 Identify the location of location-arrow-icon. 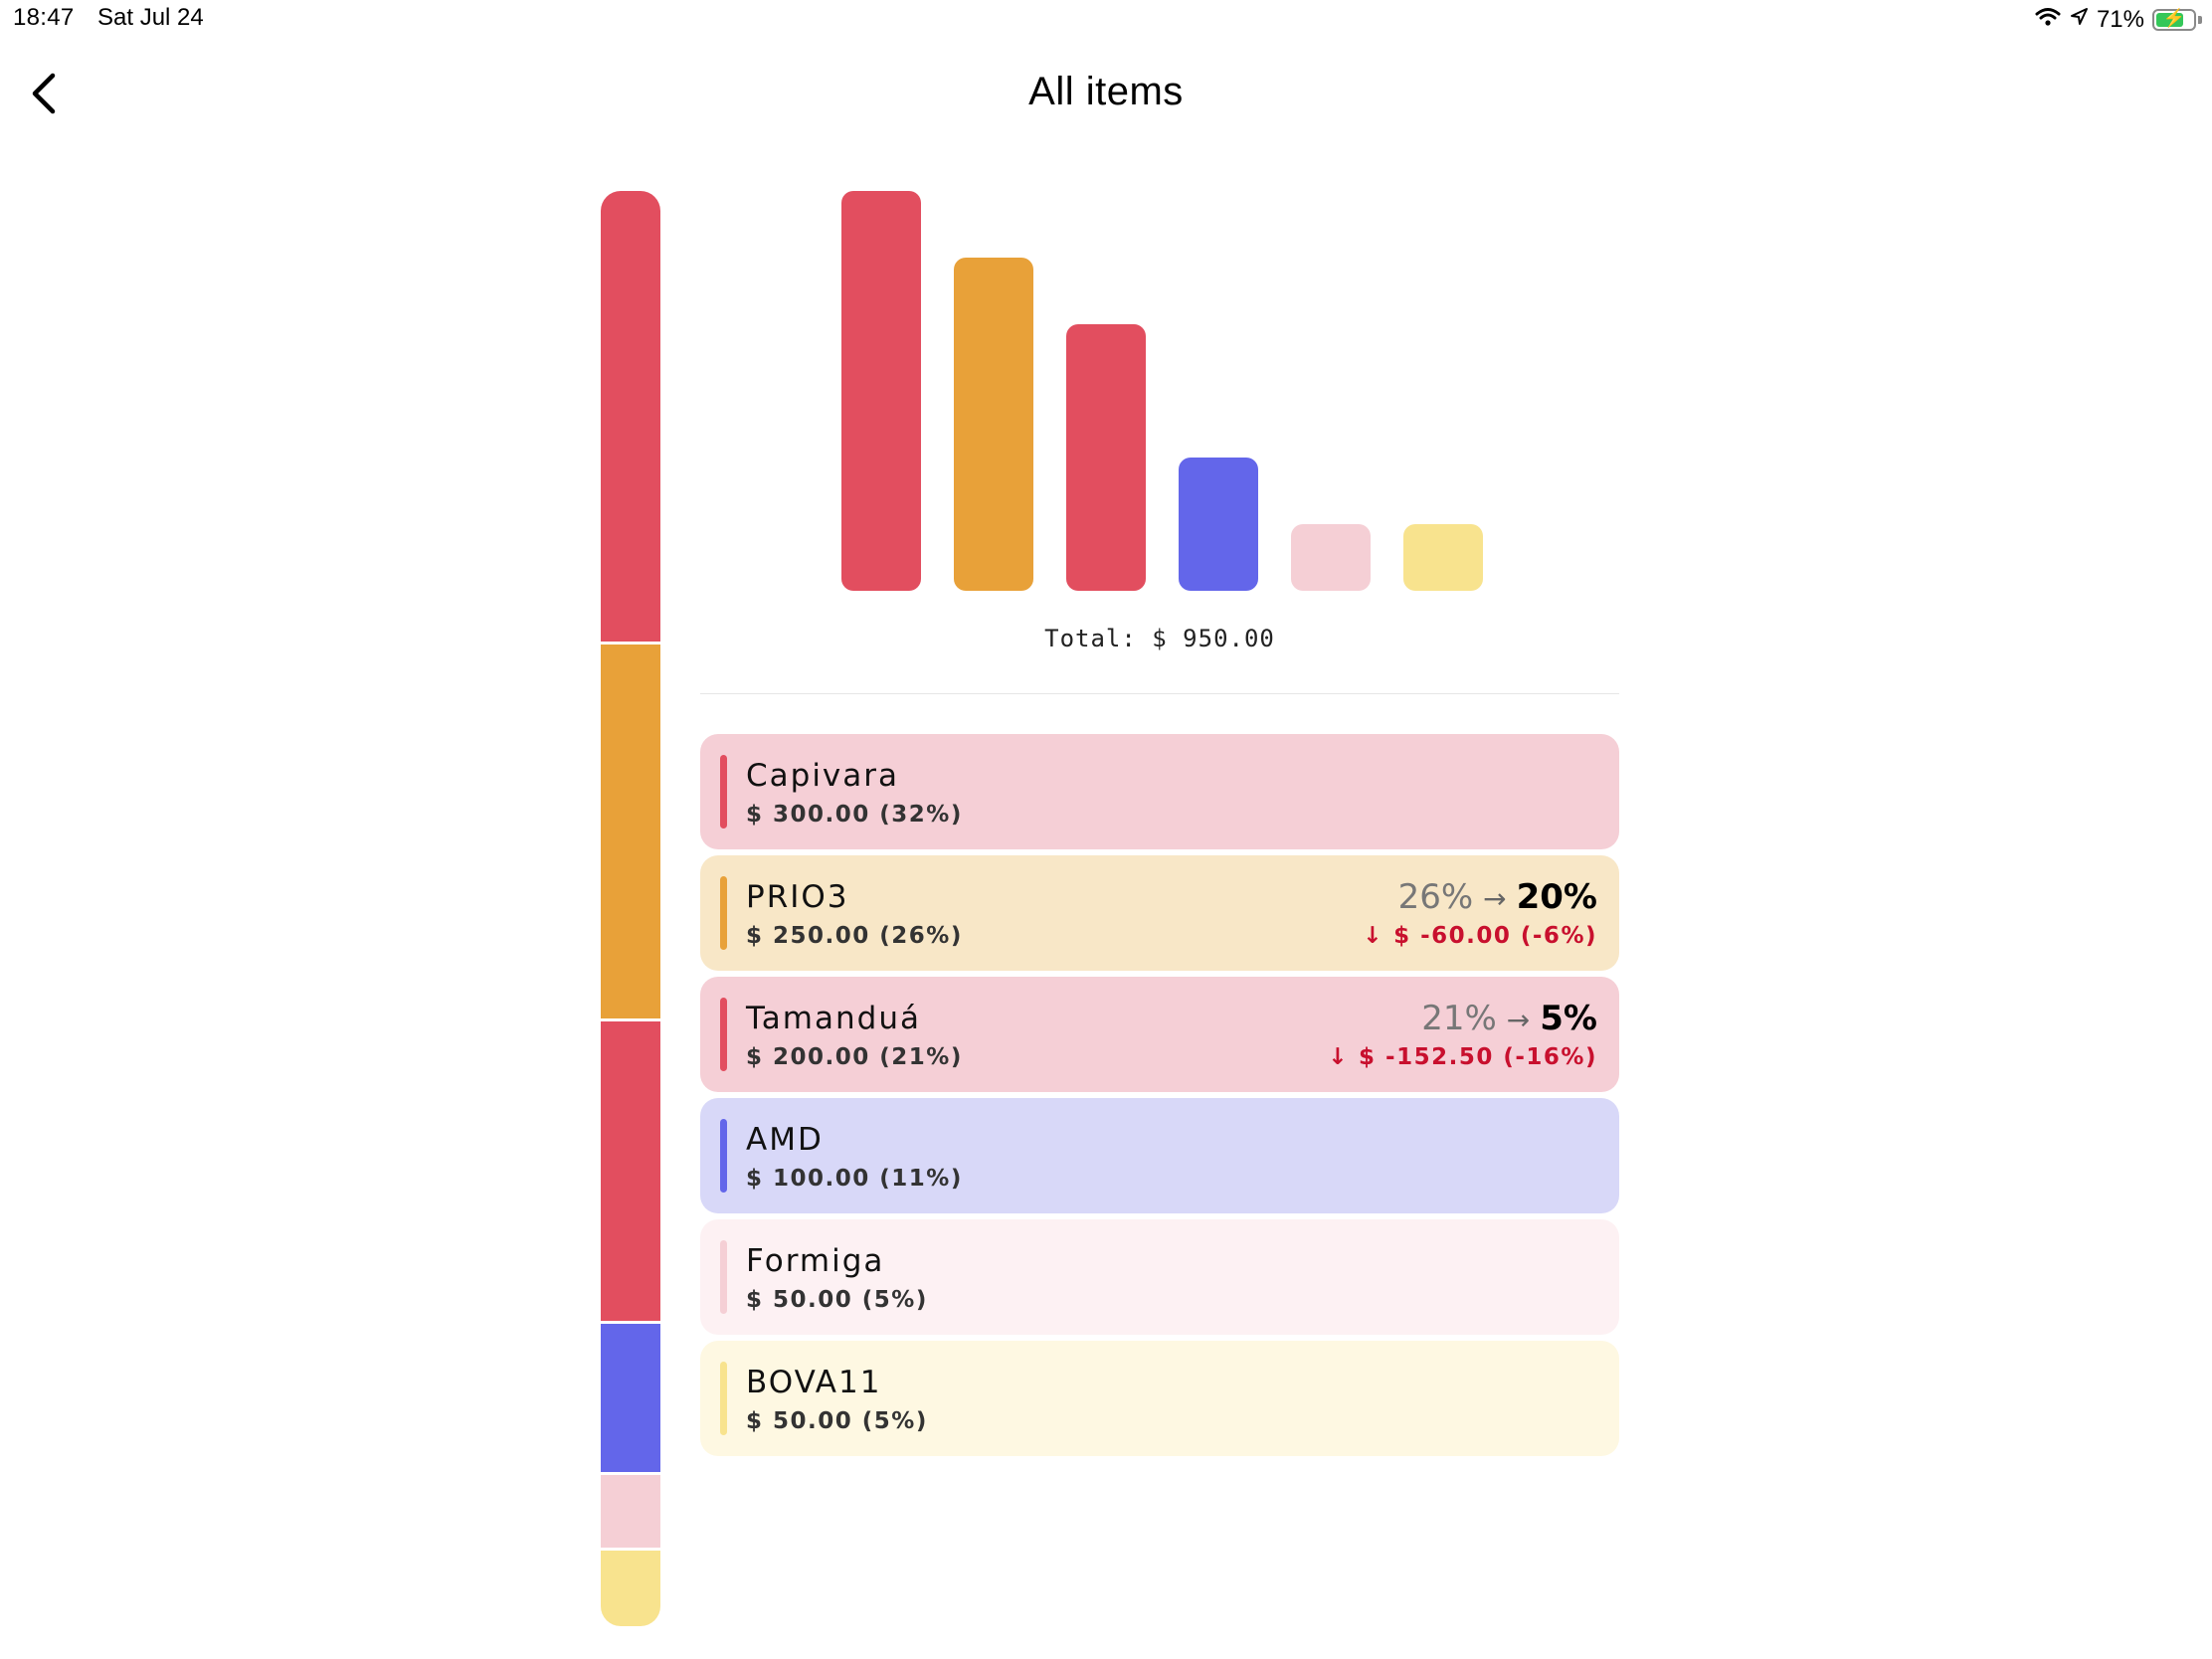
(2079, 20).